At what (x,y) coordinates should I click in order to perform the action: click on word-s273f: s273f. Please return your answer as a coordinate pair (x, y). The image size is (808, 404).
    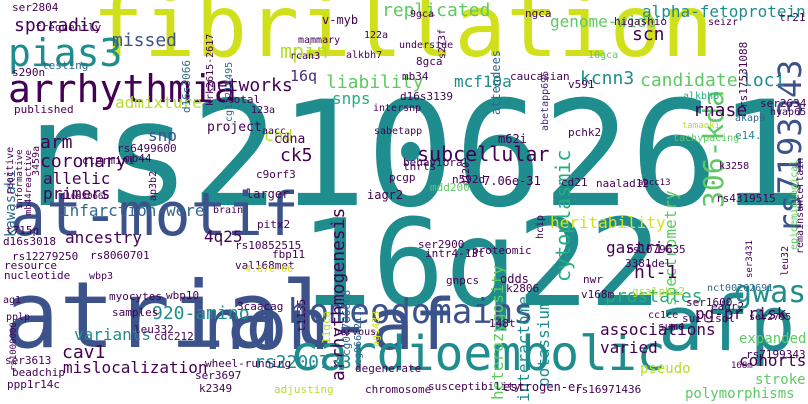
    Looking at the image, I should click on (442, 43).